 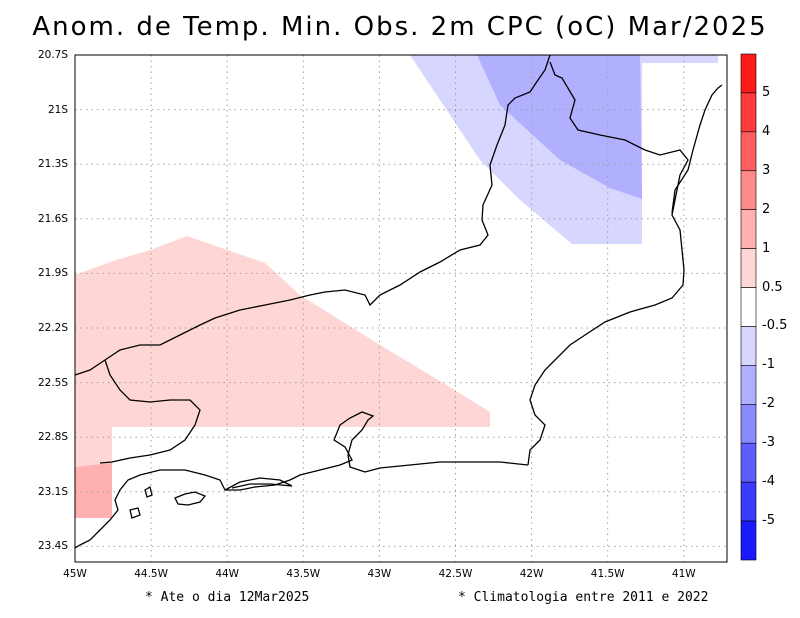 I want to click on latitude-label: 22.5S, so click(x=52, y=382).